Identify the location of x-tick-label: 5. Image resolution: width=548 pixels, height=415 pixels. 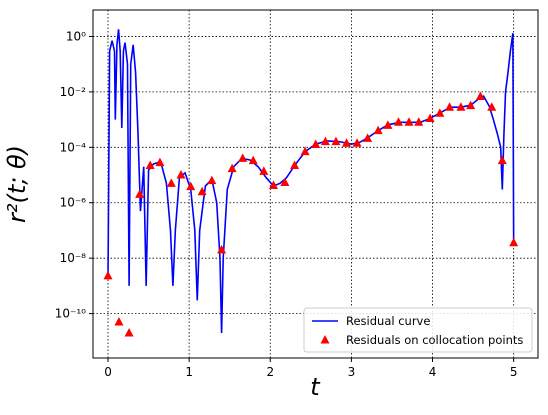
(514, 372).